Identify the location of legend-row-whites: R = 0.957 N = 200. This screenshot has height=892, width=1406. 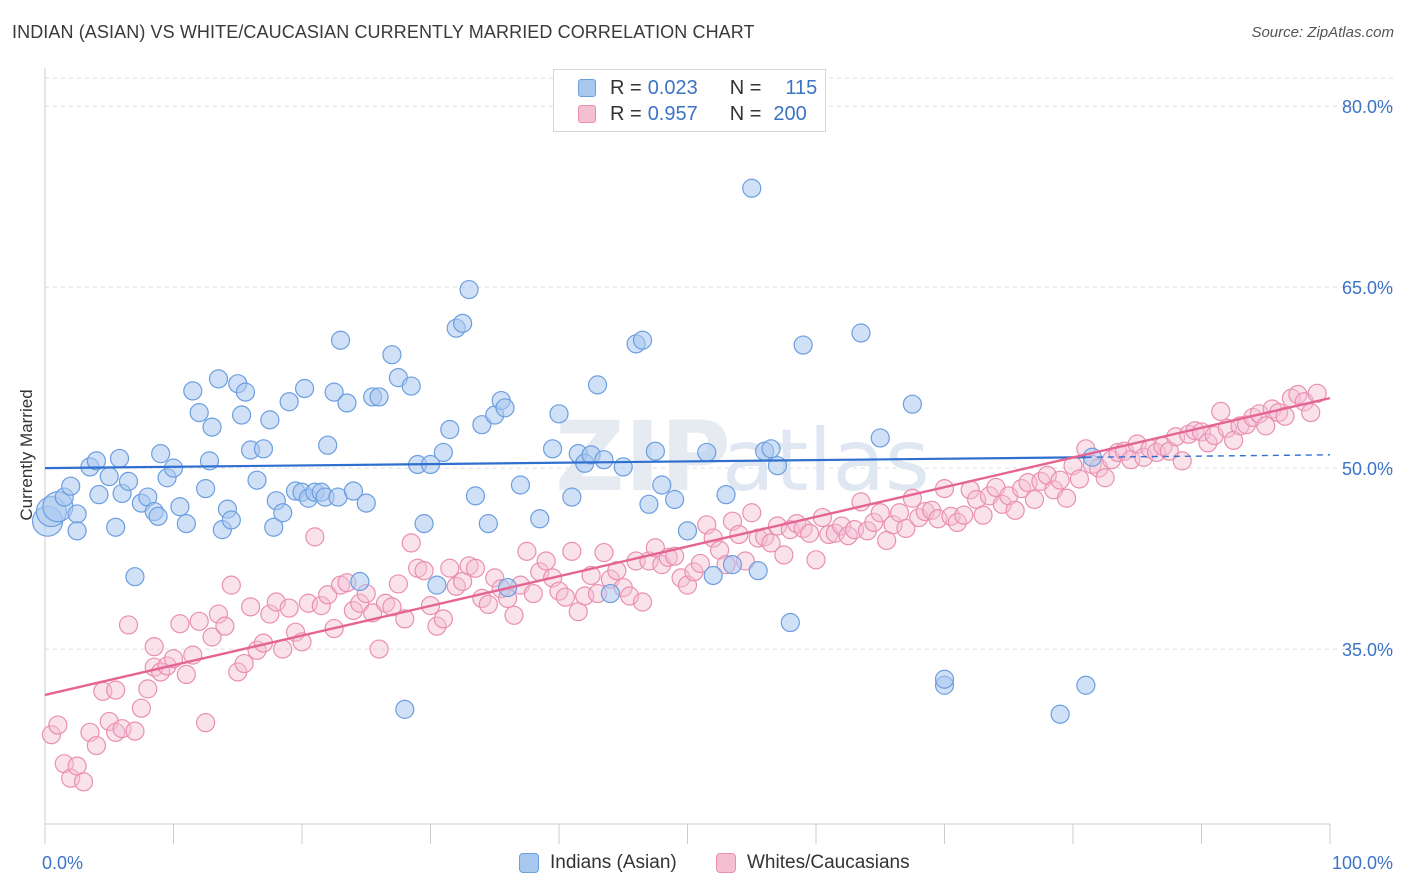
(692, 114).